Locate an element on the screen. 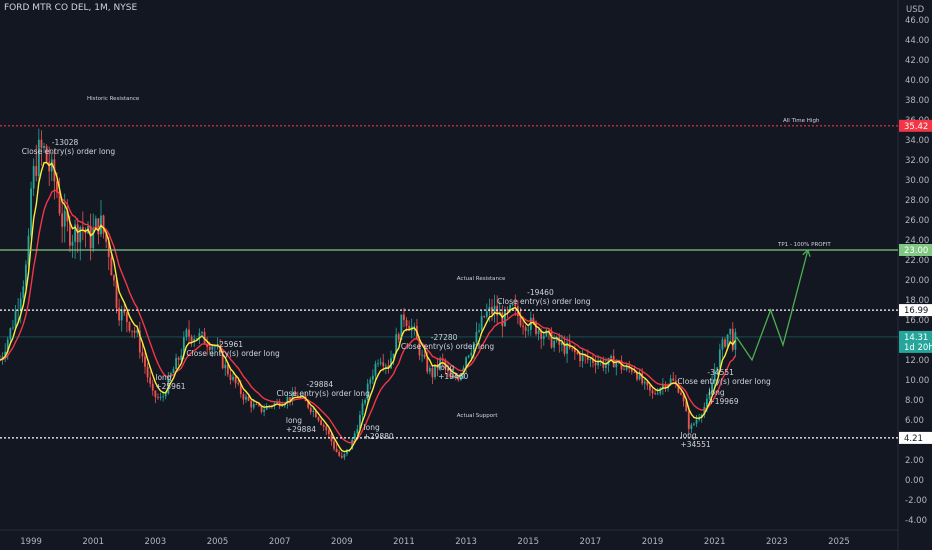 The image size is (932, 550). actual-resistance-price-label: 16.99 is located at coordinates (916, 311).